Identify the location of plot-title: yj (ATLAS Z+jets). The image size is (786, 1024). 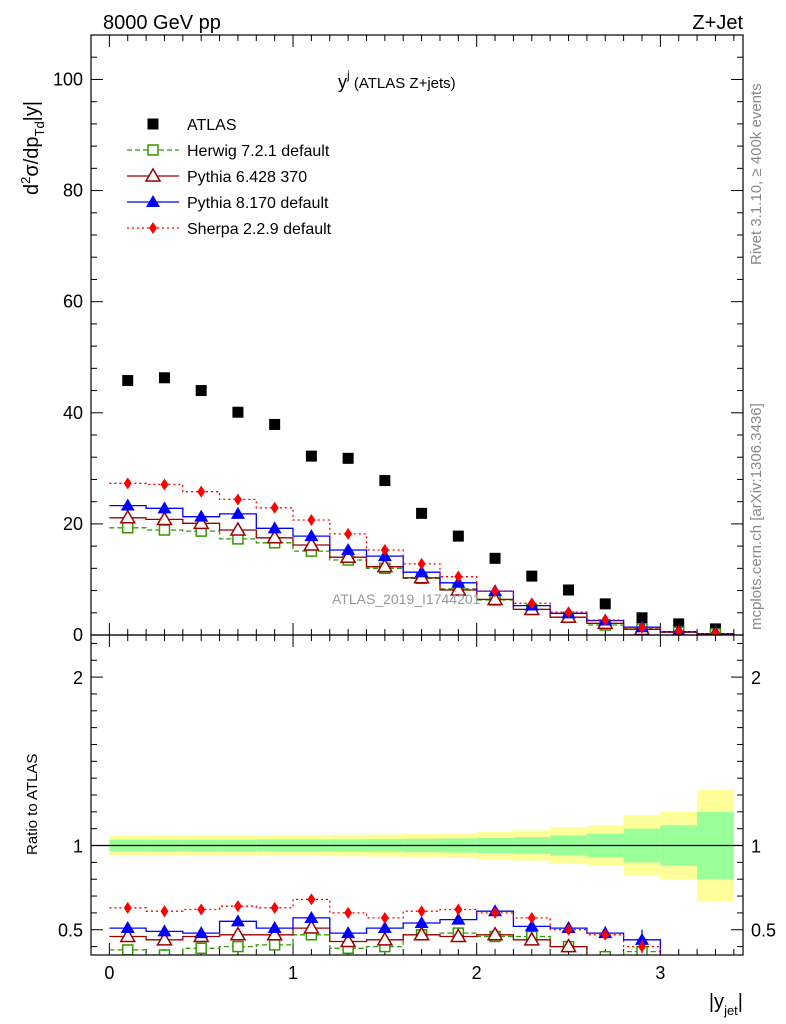
(397, 80).